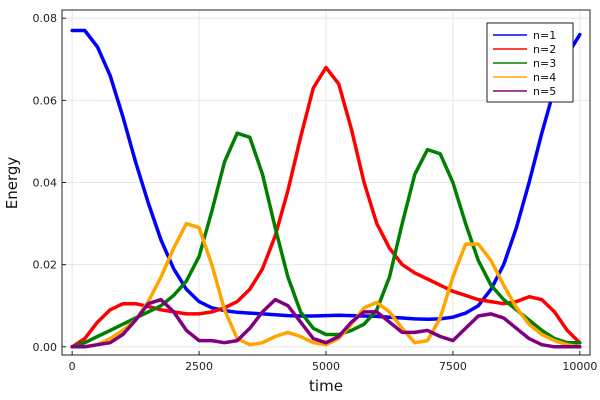 The image size is (600, 400). What do you see at coordinates (579, 366) in the screenshot?
I see `x-tick-label: 10000` at bounding box center [579, 366].